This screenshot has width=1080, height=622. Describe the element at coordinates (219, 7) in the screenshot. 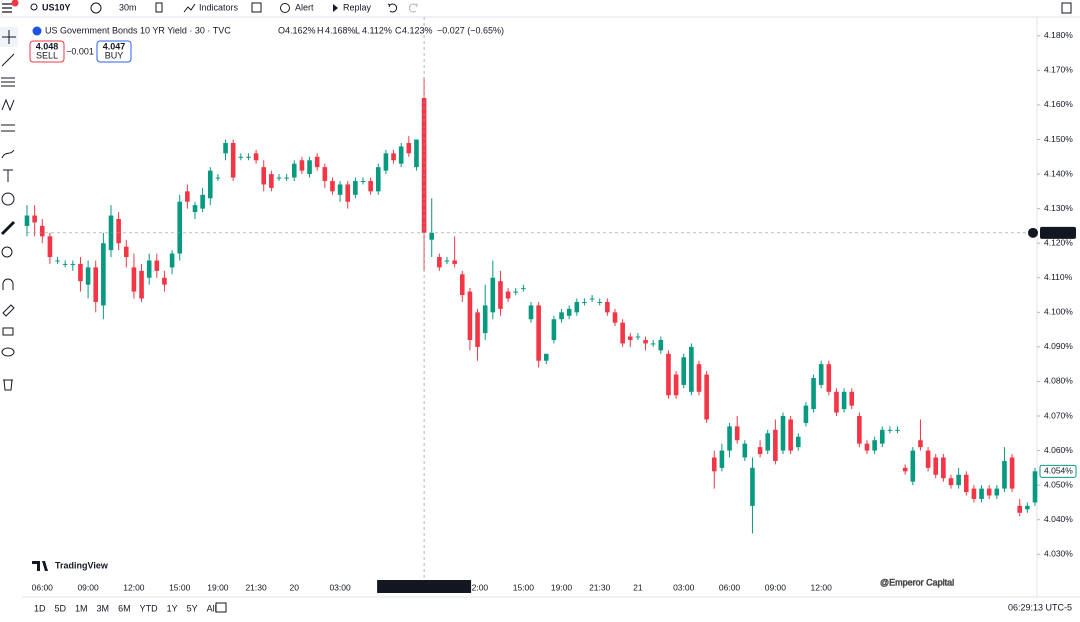

I see `indicators-button: Indicators` at that location.